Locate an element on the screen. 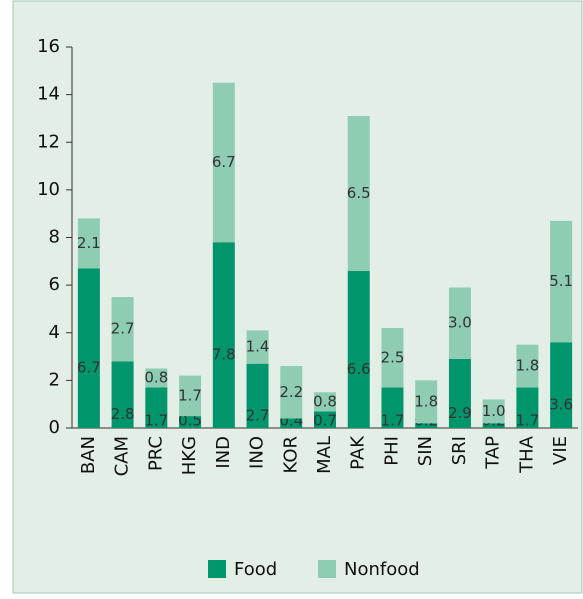 This screenshot has width=583, height=599. value-label: 3.6 is located at coordinates (561, 405).